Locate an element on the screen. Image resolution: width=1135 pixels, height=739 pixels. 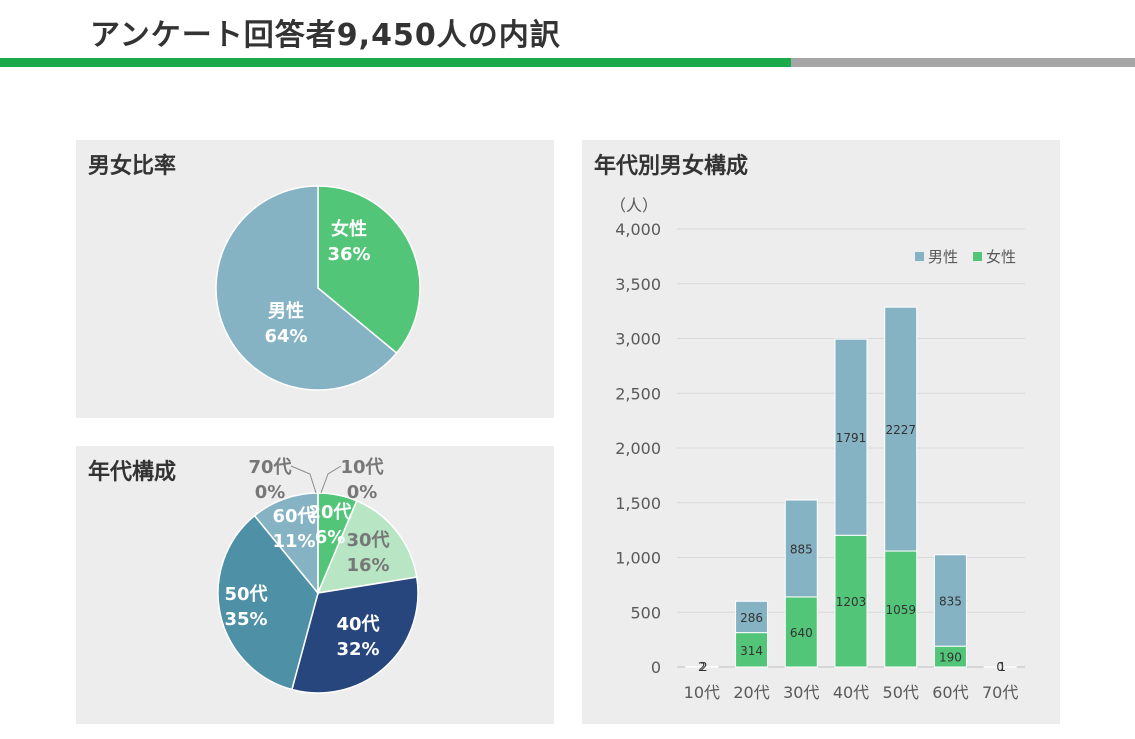
x-tick-label-3: 40代 is located at coordinates (851, 692).